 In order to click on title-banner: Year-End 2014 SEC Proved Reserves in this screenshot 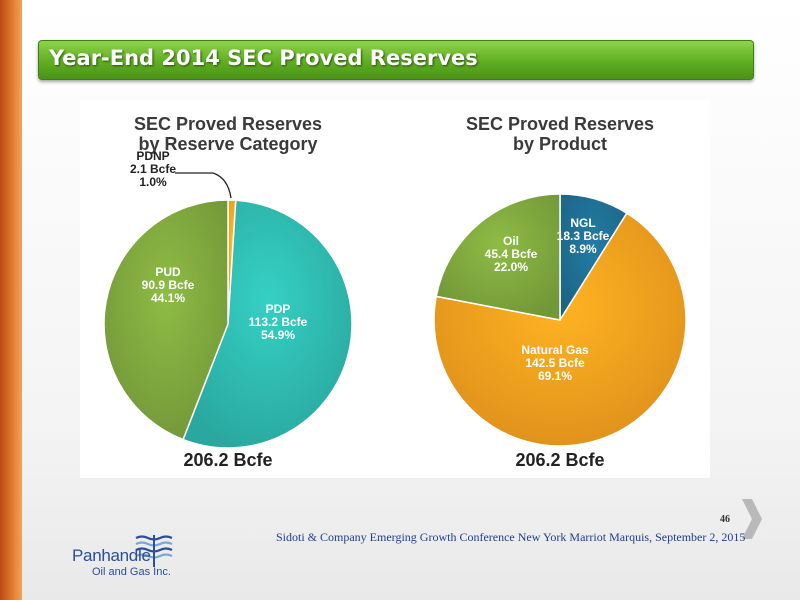, I will do `click(396, 60)`.